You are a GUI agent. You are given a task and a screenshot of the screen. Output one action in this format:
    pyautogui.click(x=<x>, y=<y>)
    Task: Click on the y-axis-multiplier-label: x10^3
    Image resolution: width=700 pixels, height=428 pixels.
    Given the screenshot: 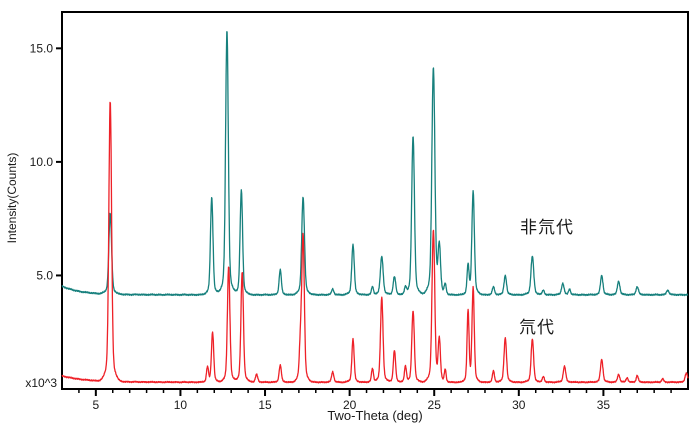 What is the action you would take?
    pyautogui.click(x=41, y=383)
    